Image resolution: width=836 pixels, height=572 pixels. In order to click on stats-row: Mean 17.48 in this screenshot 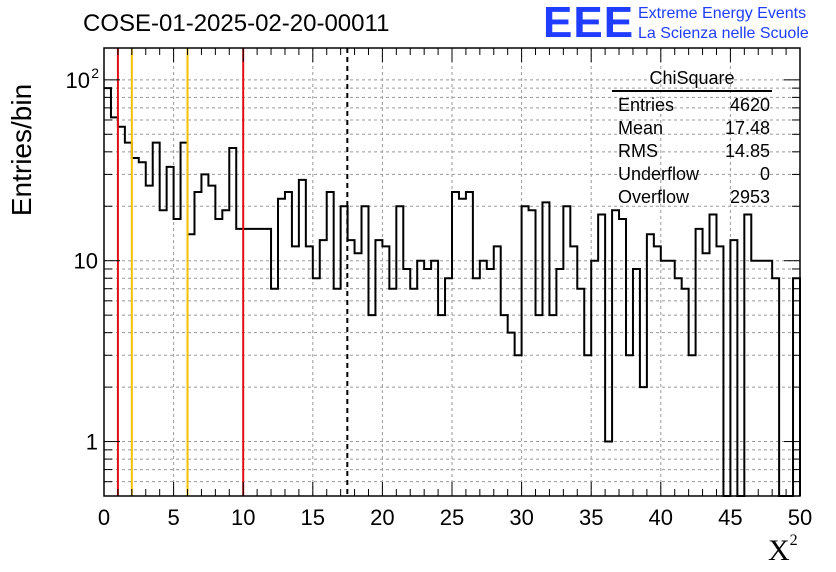, I will do `click(694, 128)`.